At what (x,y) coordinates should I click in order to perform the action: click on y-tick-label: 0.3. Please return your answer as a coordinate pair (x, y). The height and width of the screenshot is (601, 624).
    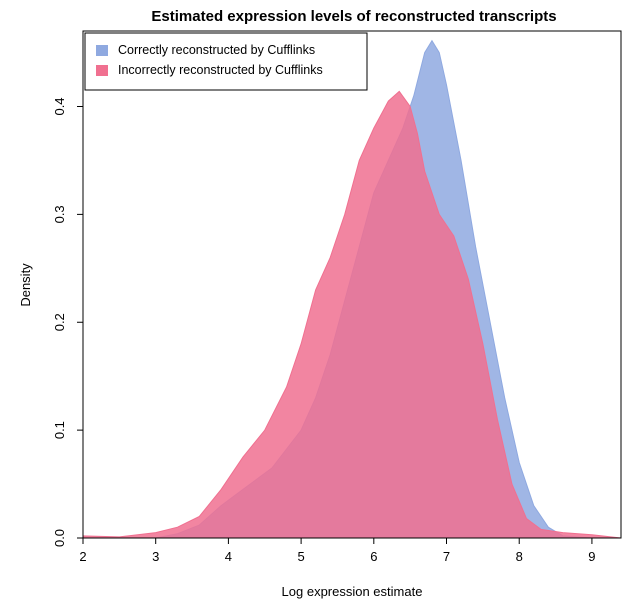
    Looking at the image, I should click on (59, 214).